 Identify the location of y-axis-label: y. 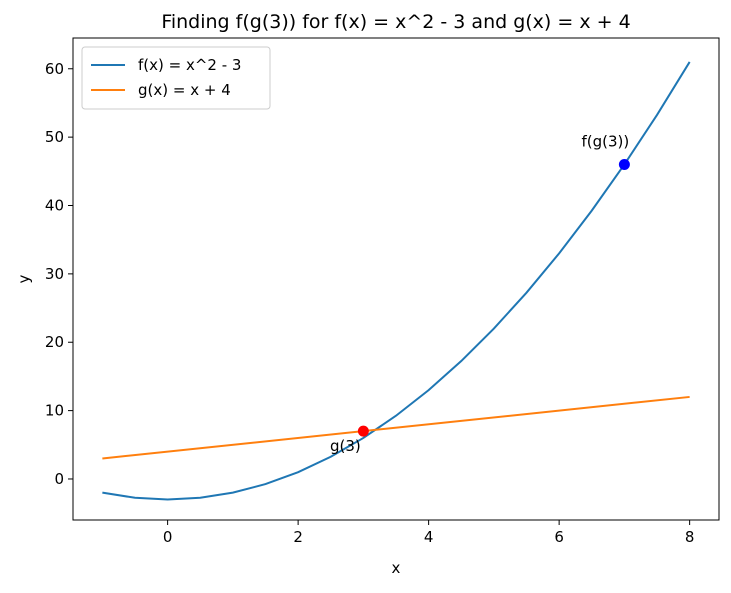
(24, 278).